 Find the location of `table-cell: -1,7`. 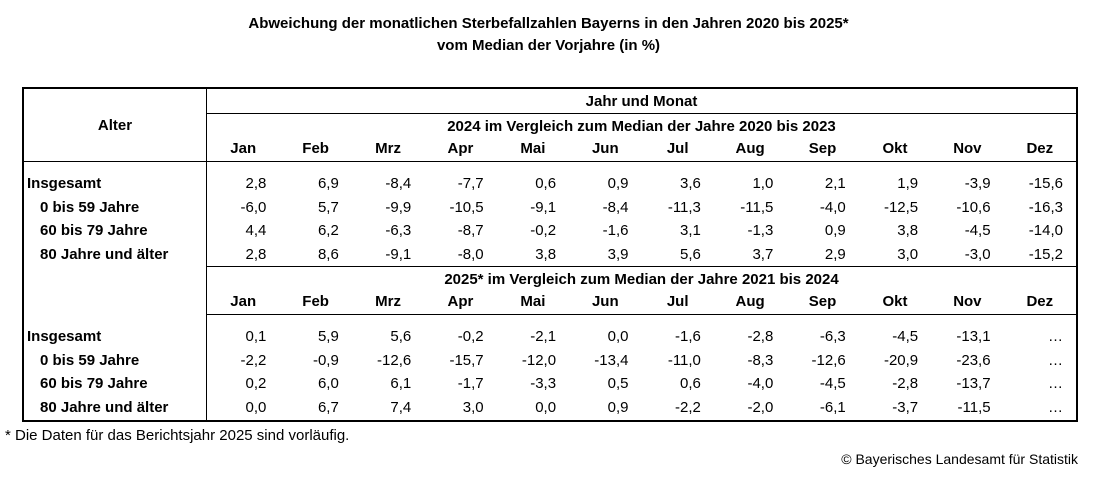

table-cell: -1,7 is located at coordinates (470, 383).